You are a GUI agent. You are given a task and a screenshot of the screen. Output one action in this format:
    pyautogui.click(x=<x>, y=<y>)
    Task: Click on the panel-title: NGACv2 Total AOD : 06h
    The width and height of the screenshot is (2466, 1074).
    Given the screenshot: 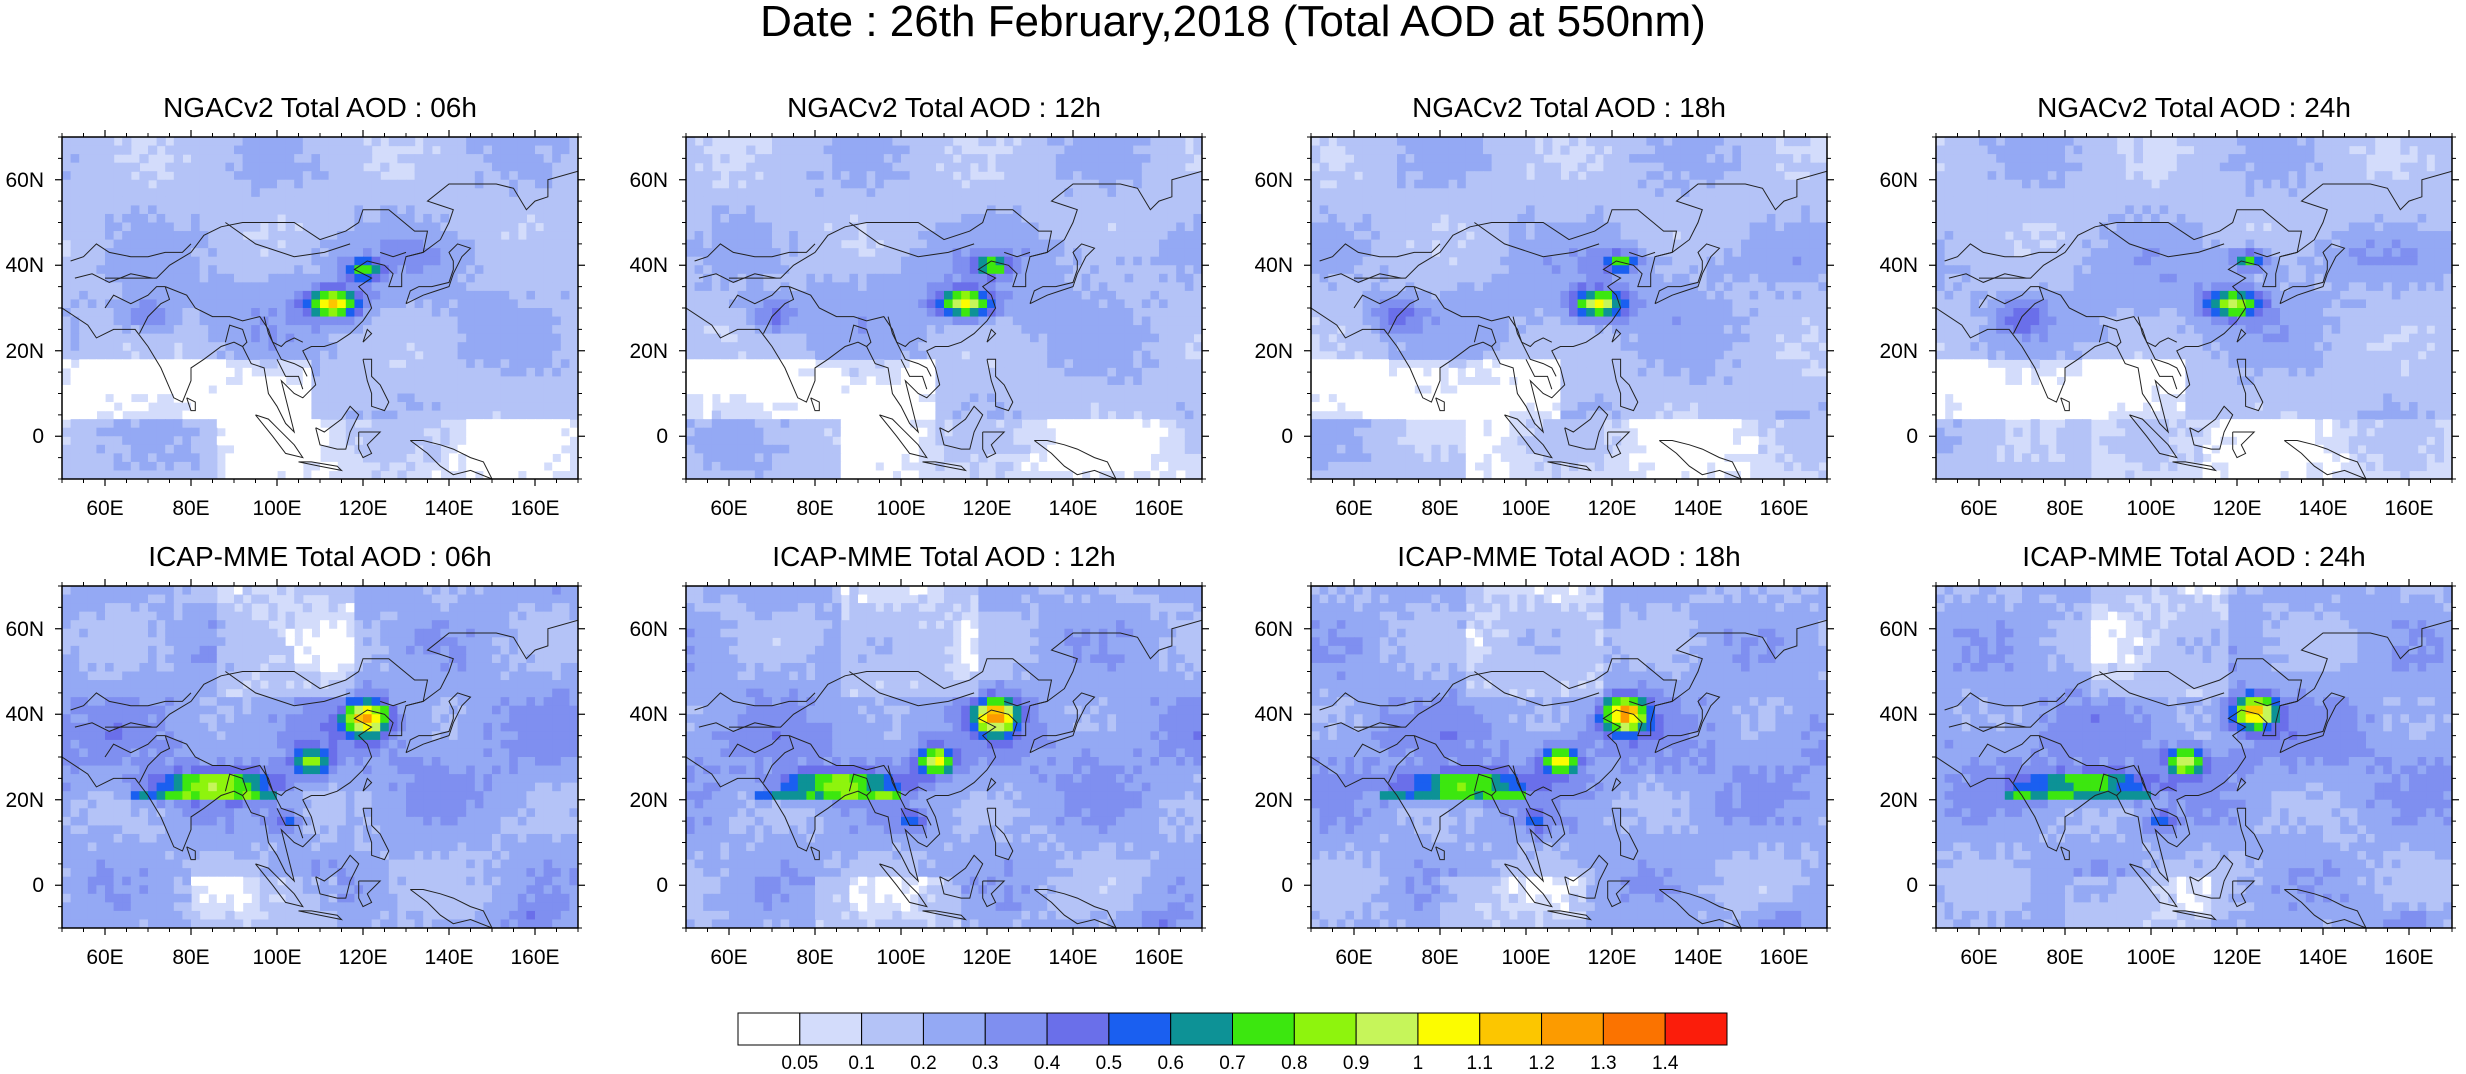 What is the action you would take?
    pyautogui.click(x=320, y=108)
    